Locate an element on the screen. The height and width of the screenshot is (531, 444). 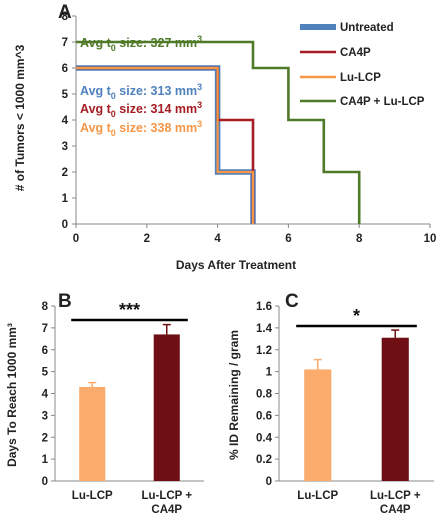
series-line-lu-lcp is located at coordinates (165, 145).